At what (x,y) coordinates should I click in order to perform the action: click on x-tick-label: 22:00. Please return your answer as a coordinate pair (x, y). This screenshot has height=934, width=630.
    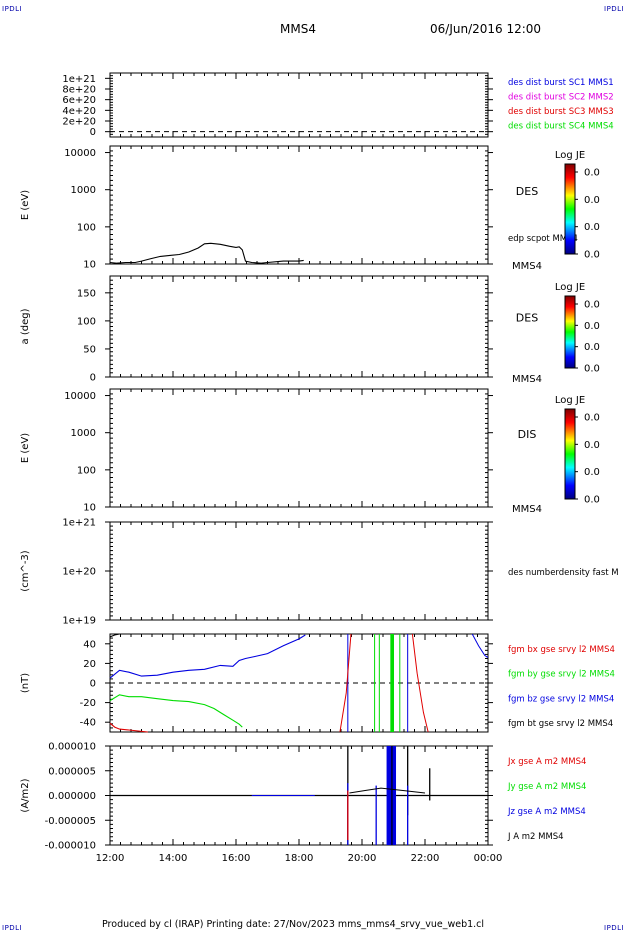
    Looking at the image, I should click on (425, 858).